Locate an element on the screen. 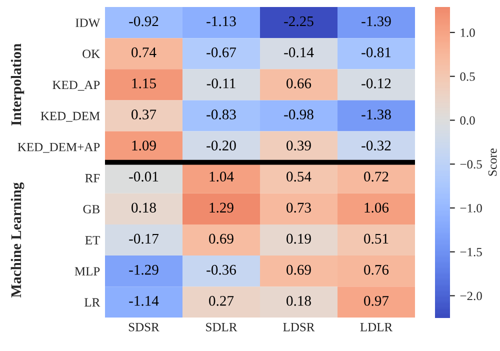 The width and height of the screenshot is (500, 351). x-tick-label: SDLR is located at coordinates (222, 327).